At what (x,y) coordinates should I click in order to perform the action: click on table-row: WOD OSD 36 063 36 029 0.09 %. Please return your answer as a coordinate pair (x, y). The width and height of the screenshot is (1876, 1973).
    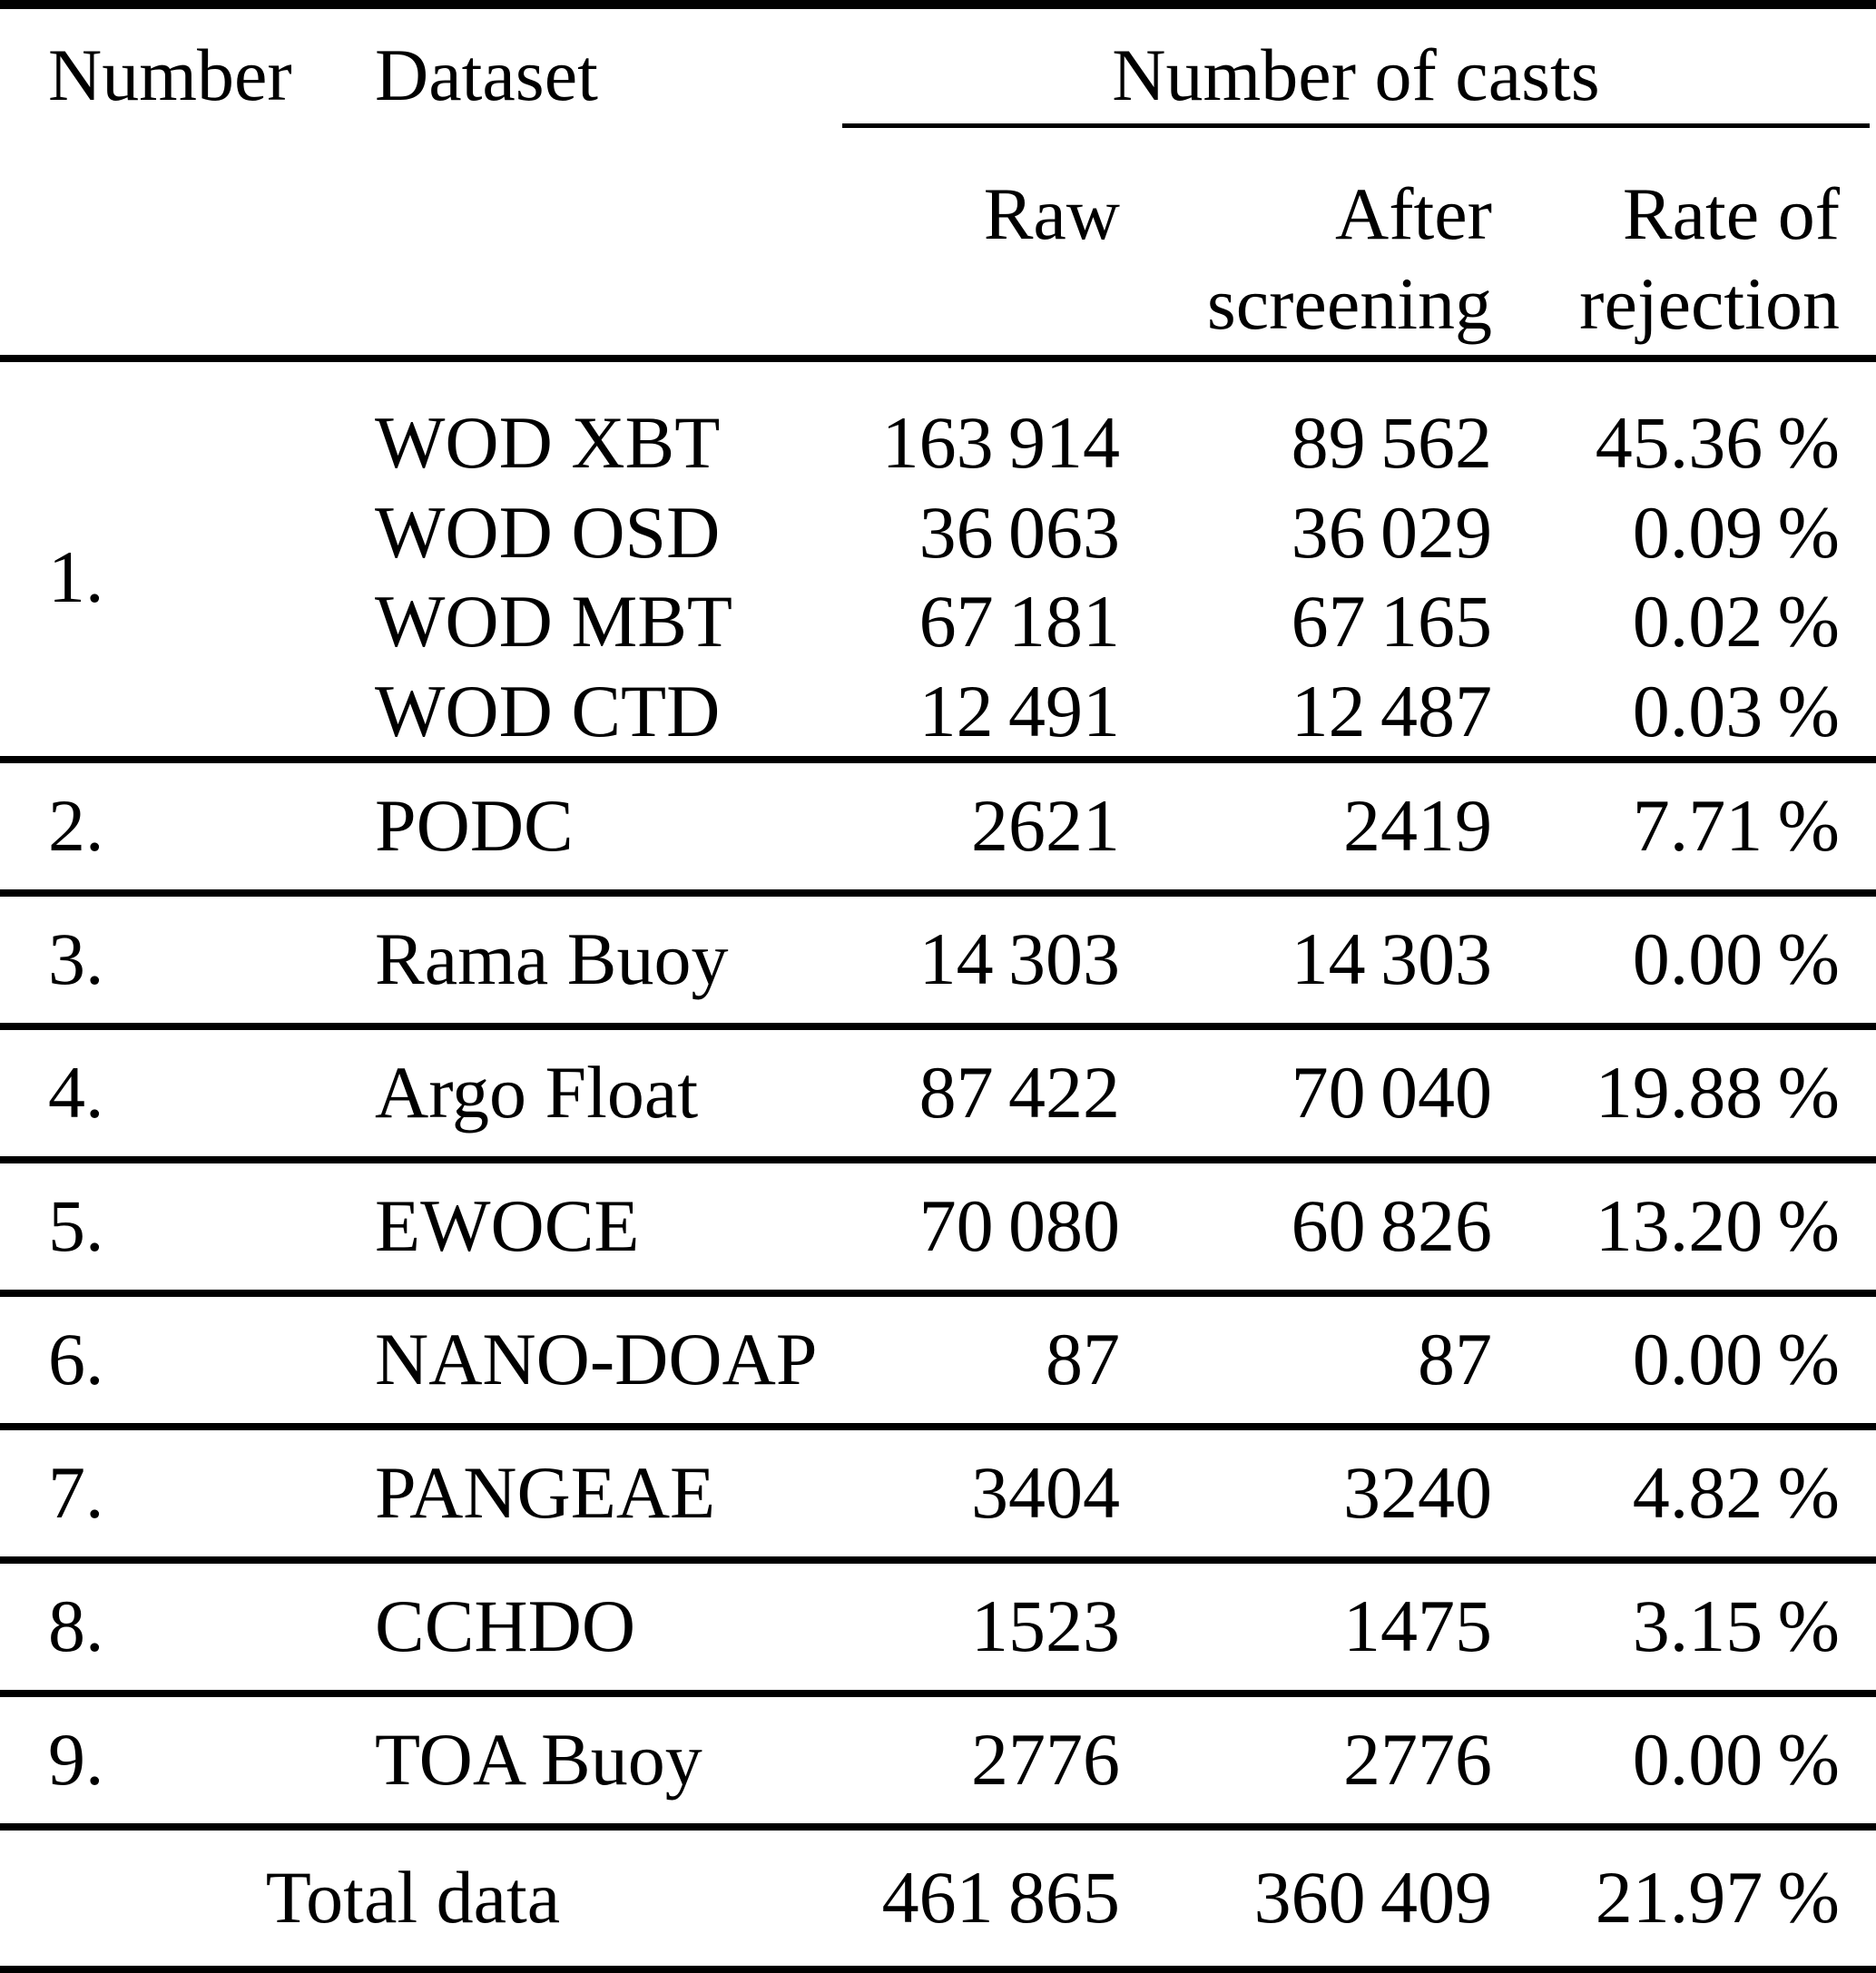
    Looking at the image, I should click on (938, 532).